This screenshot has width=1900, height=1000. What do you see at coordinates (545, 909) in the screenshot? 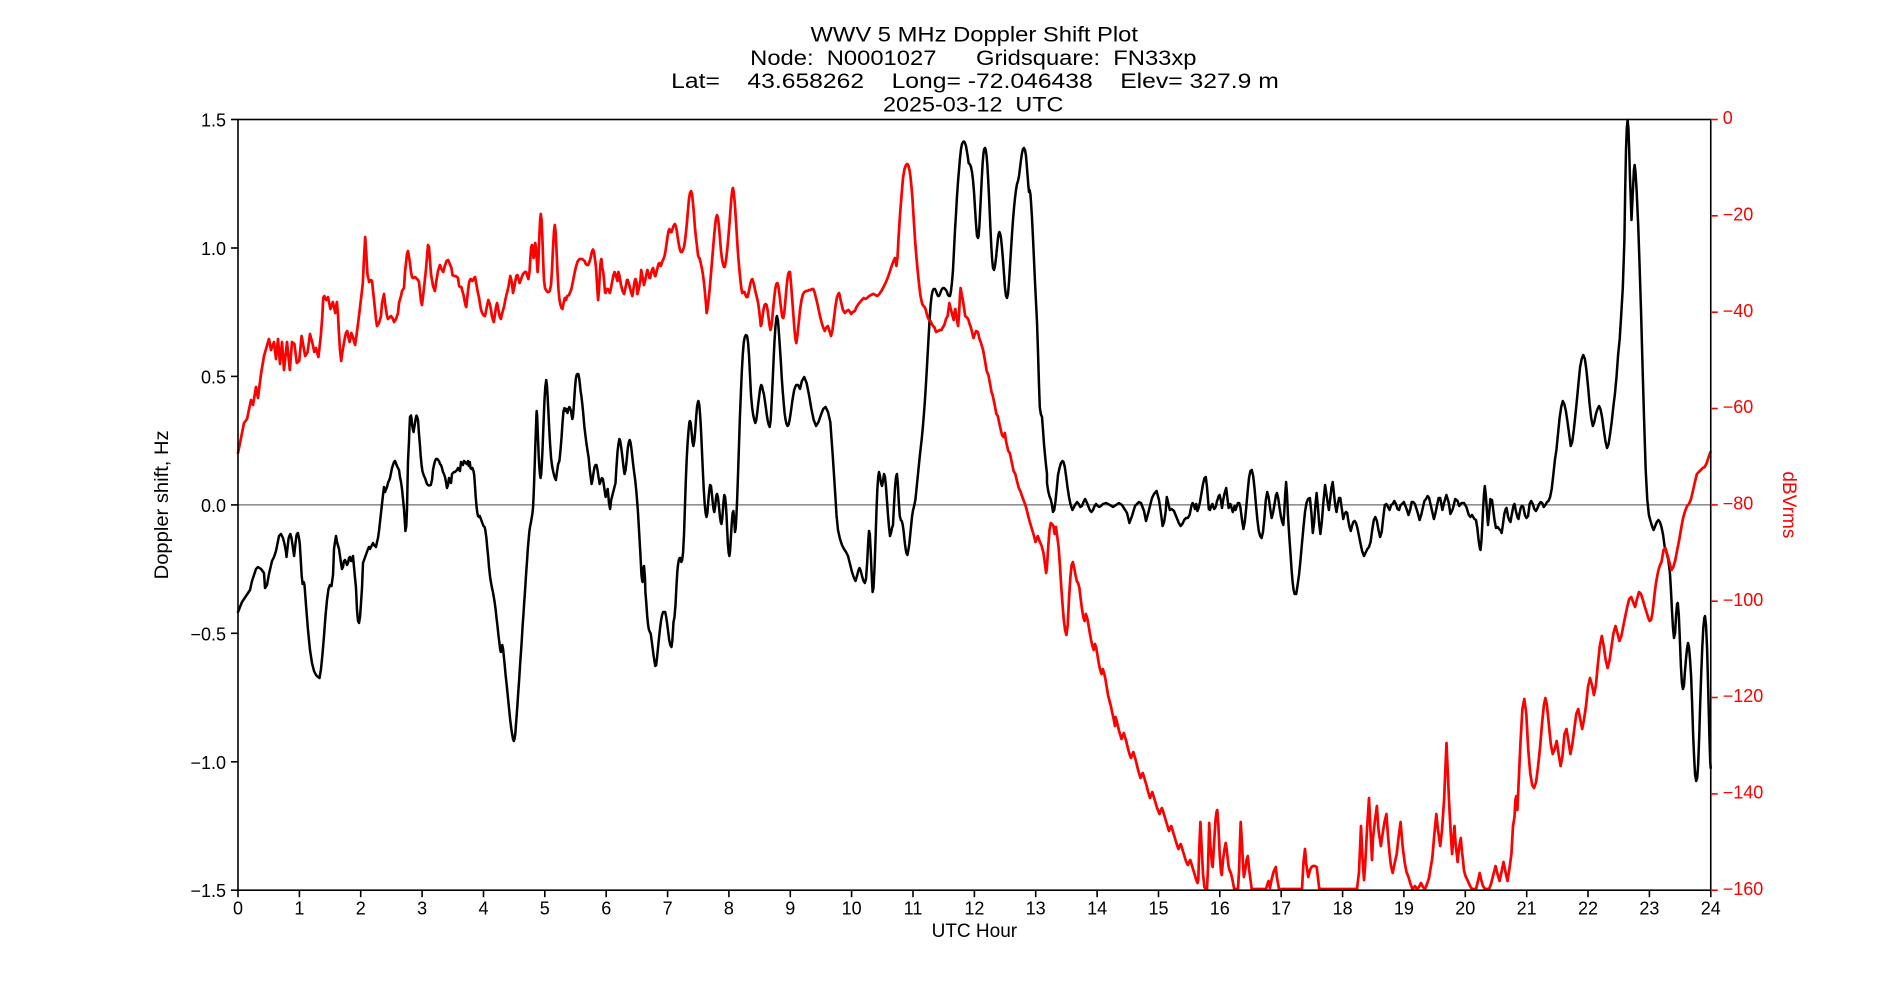
I see `svg-text: 5` at bounding box center [545, 909].